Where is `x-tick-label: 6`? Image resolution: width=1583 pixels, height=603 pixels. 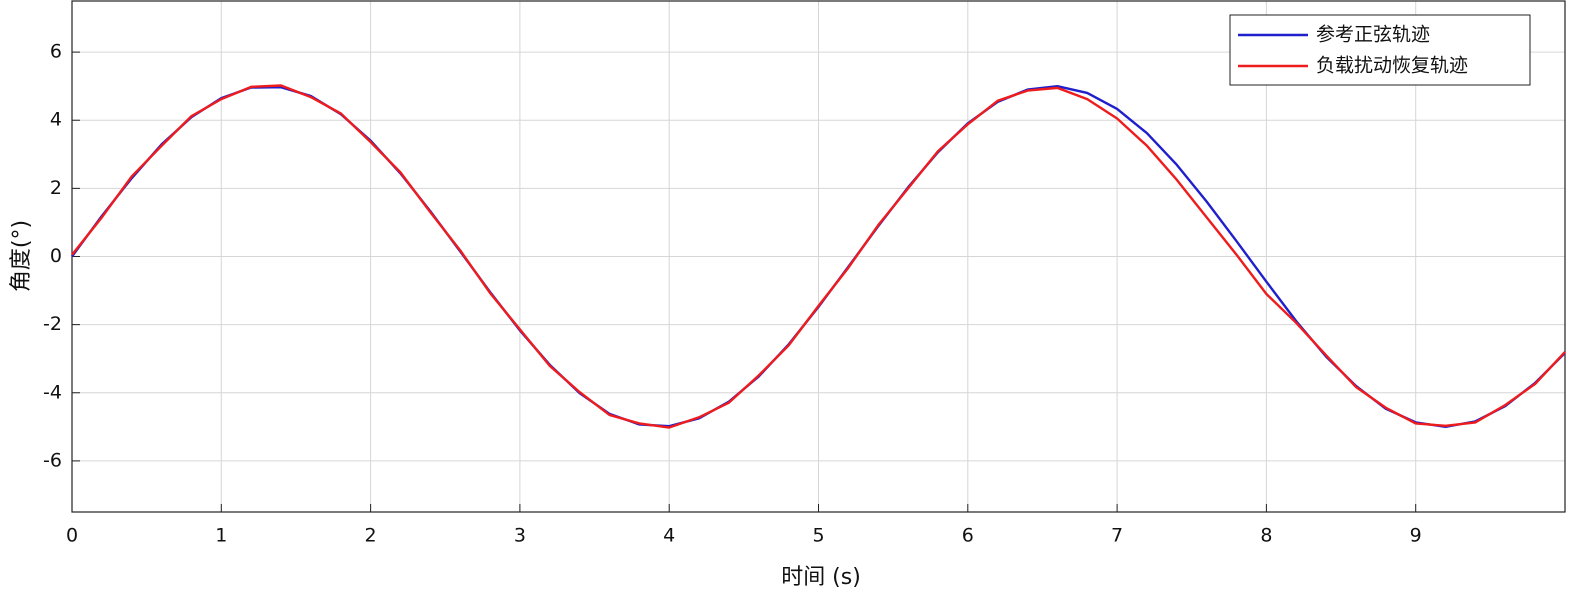
x-tick-label: 6 is located at coordinates (968, 536).